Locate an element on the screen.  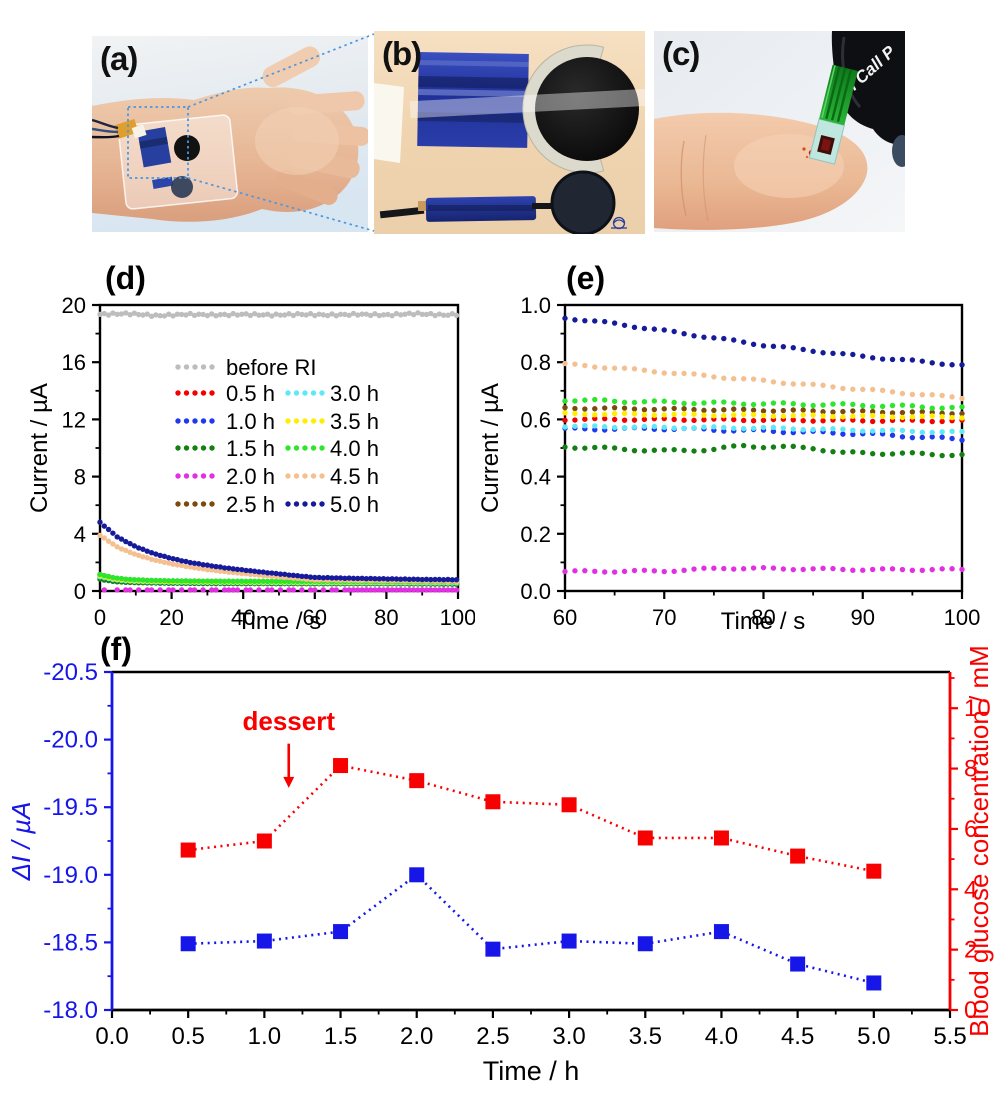
logo-mark is located at coordinates (619, 223).